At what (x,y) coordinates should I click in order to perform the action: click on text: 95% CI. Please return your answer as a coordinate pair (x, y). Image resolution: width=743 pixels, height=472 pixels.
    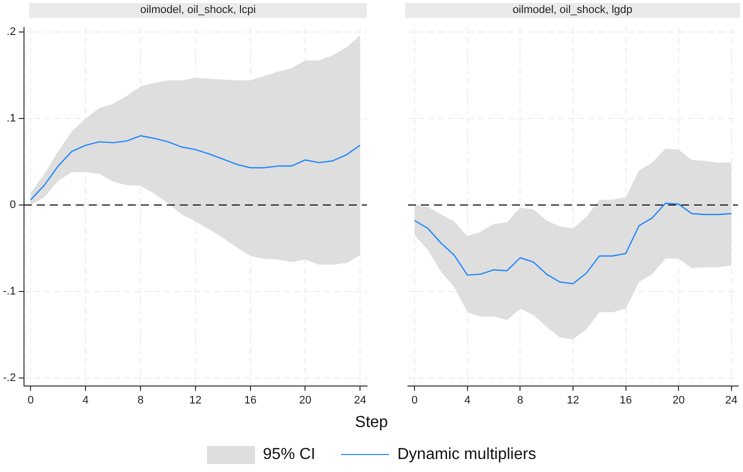
    Looking at the image, I should click on (289, 455).